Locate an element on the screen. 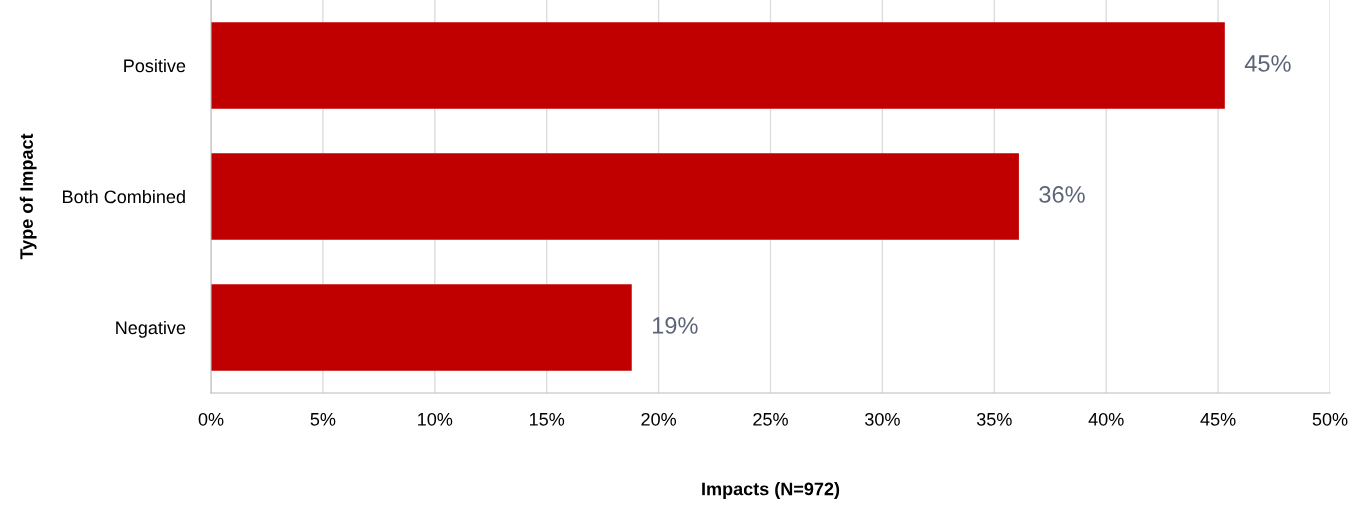 The width and height of the screenshot is (1366, 507). data-label: 19% is located at coordinates (675, 325).